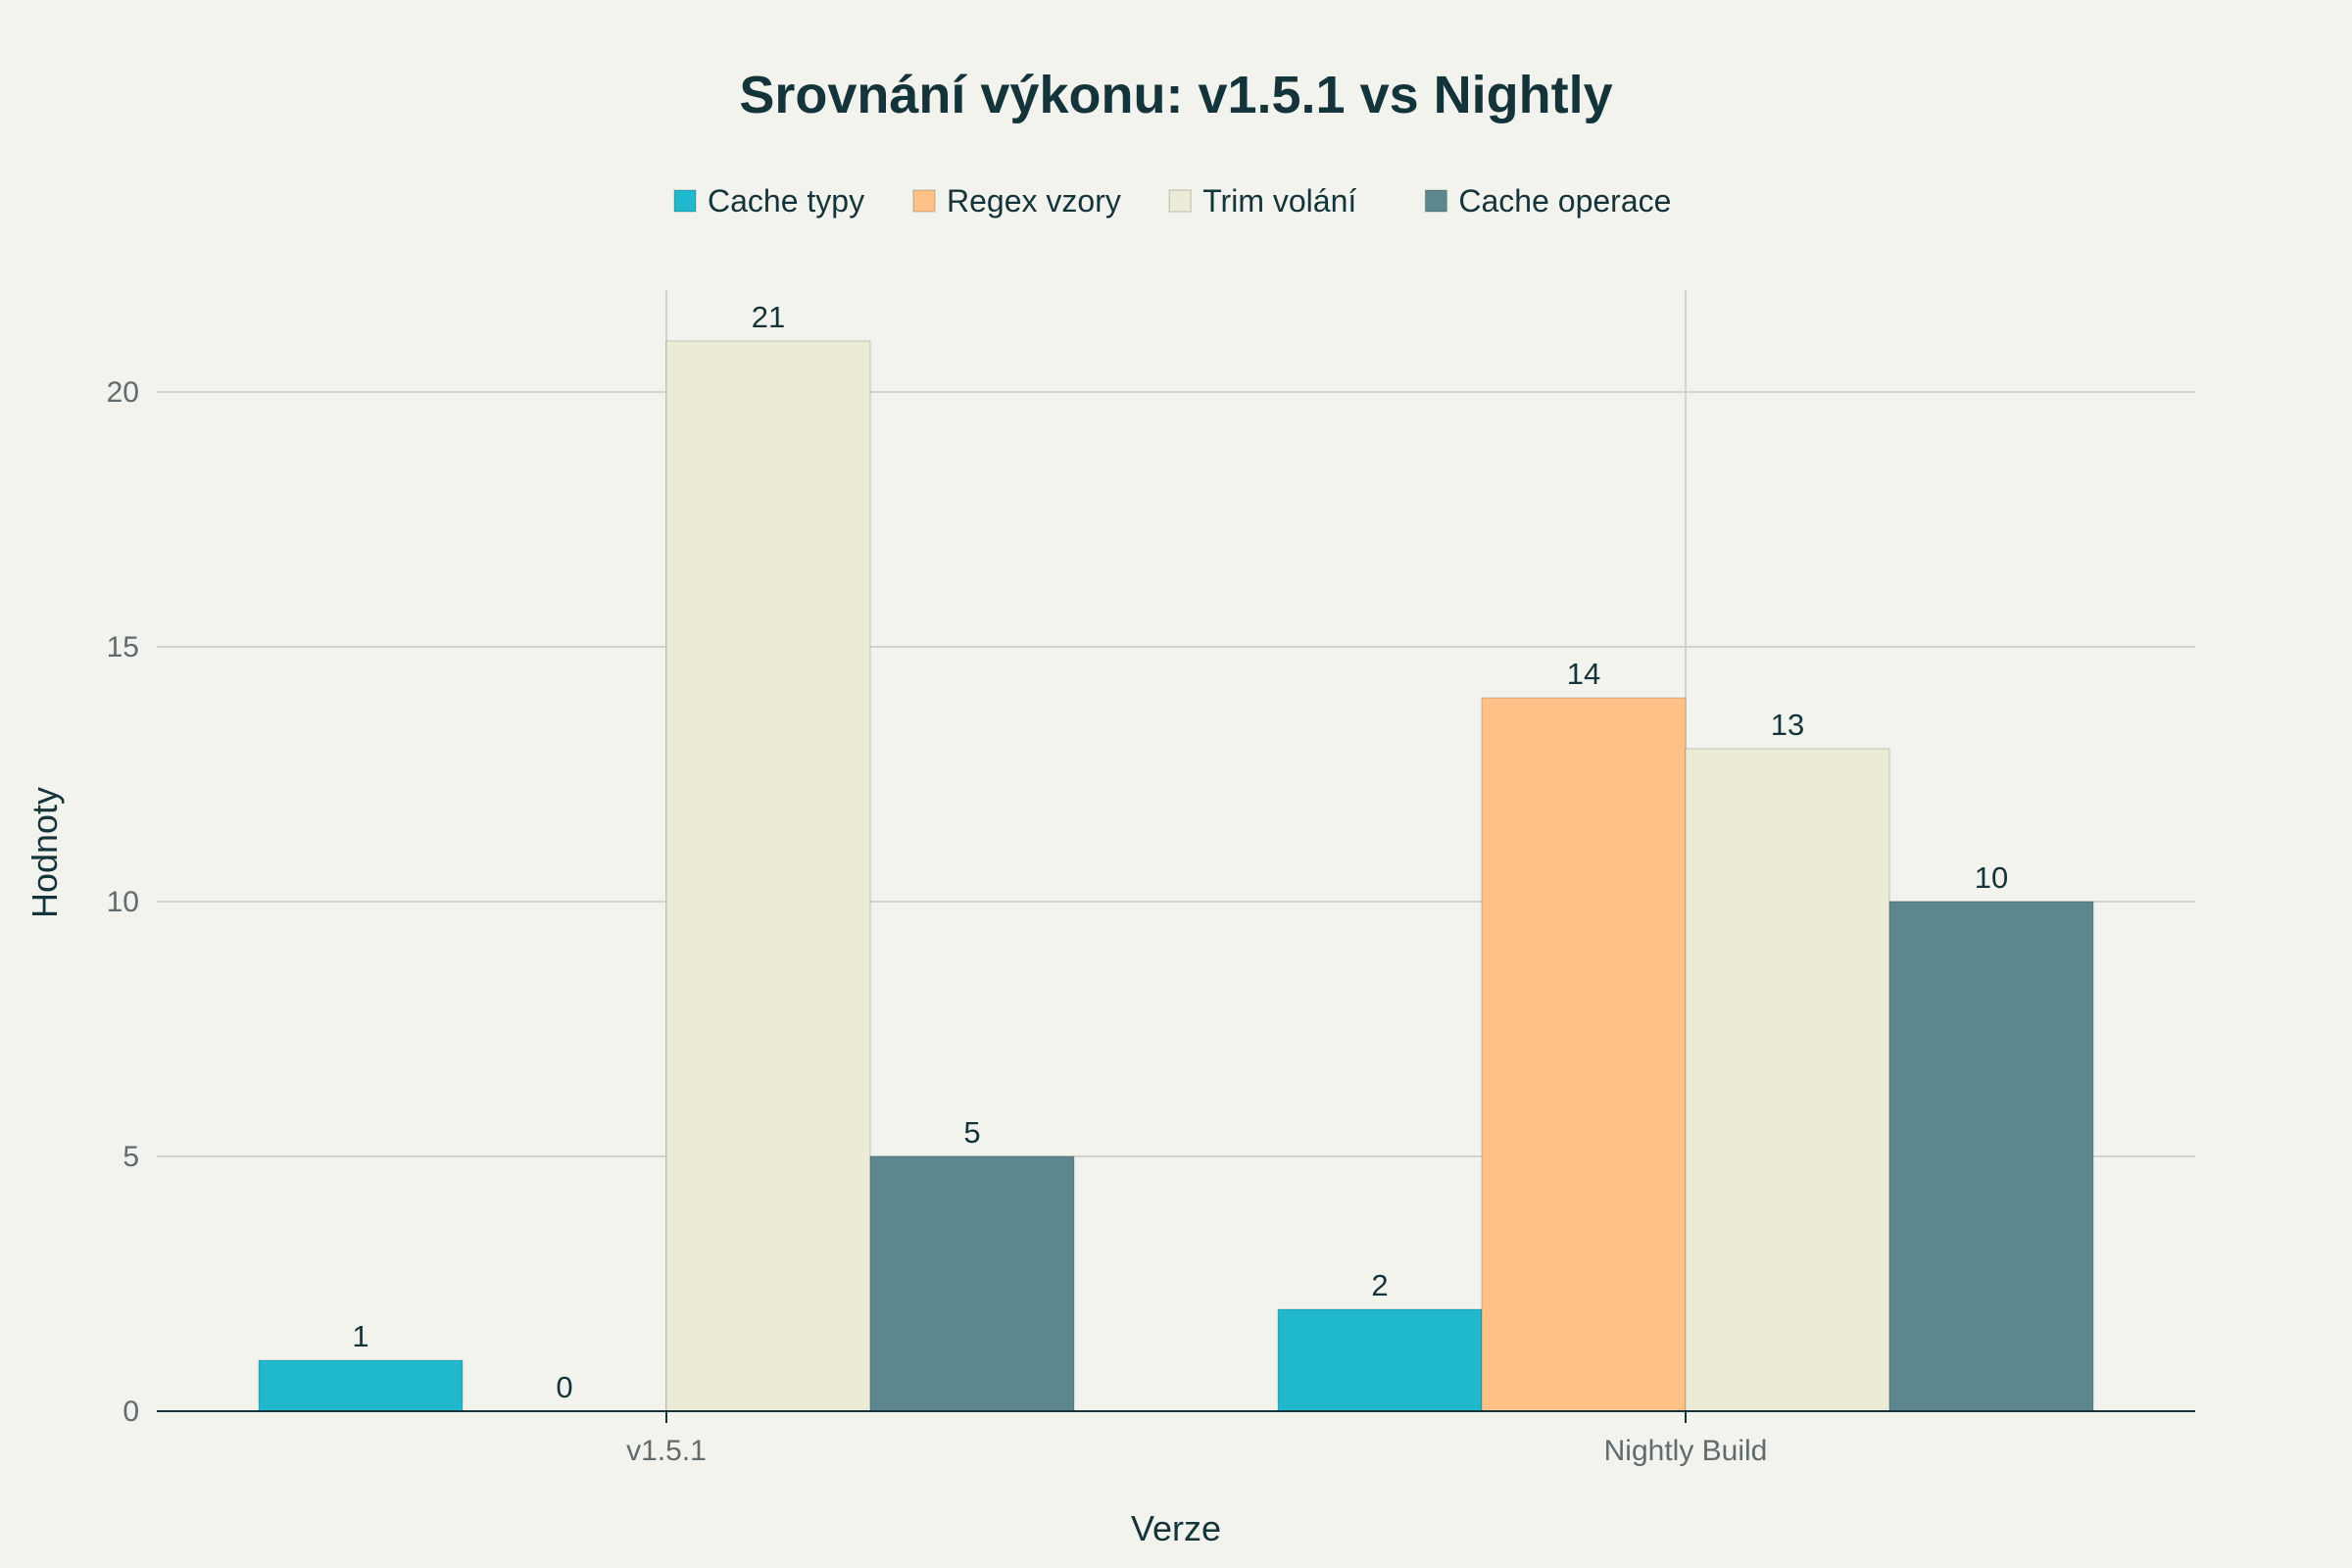 This screenshot has height=1568, width=2352. I want to click on y-tick-label: 10, so click(123, 902).